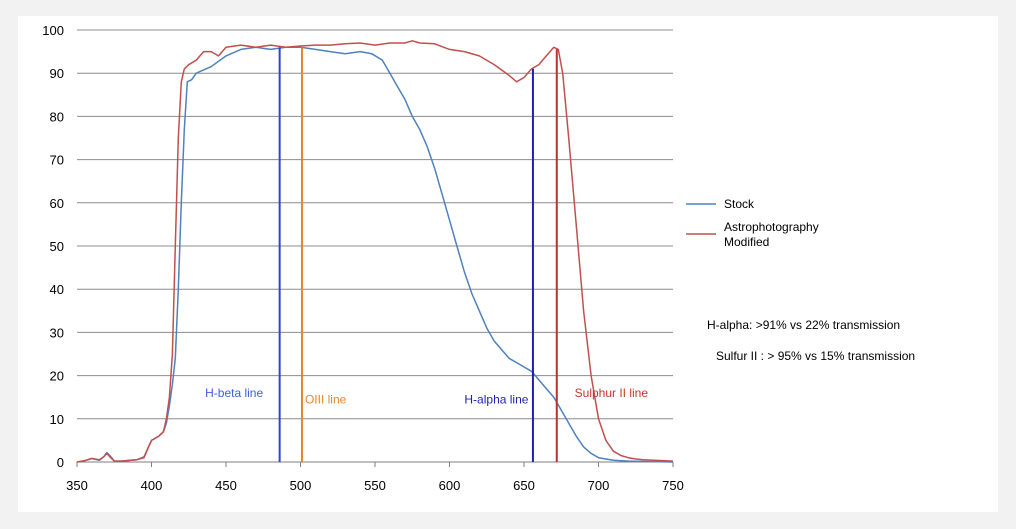 The width and height of the screenshot is (1016, 529). What do you see at coordinates (226, 485) in the screenshot?
I see `x-tick-label-450: 450` at bounding box center [226, 485].